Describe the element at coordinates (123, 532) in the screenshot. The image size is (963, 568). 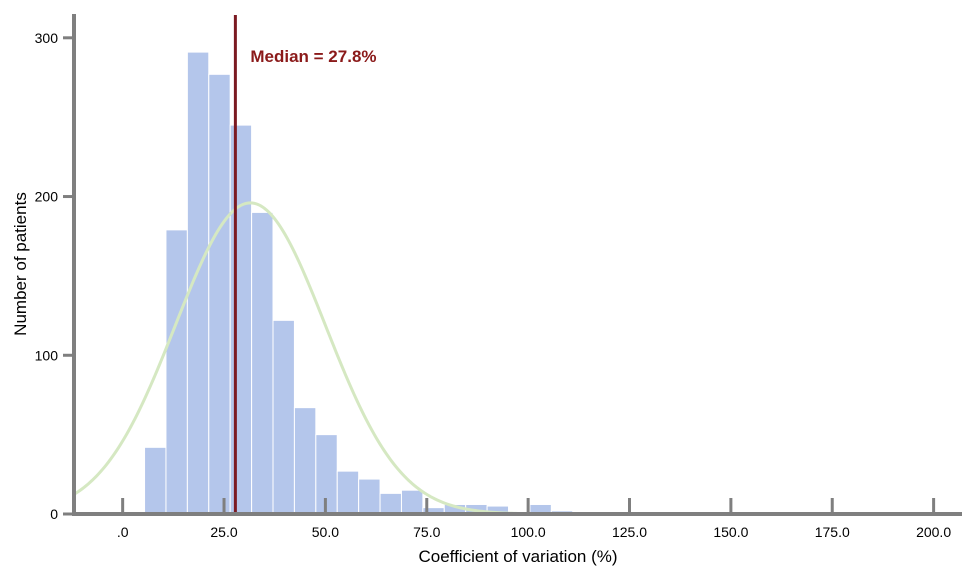
I see `x-tick-label-0: .0` at that location.